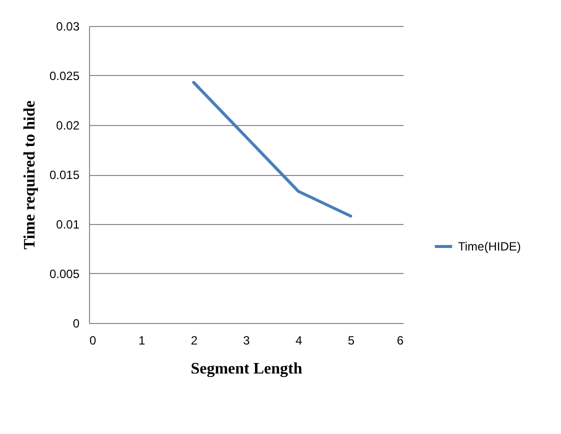 This screenshot has height=434, width=561. What do you see at coordinates (29, 175) in the screenshot?
I see `y-axis-title: Time required to hide` at bounding box center [29, 175].